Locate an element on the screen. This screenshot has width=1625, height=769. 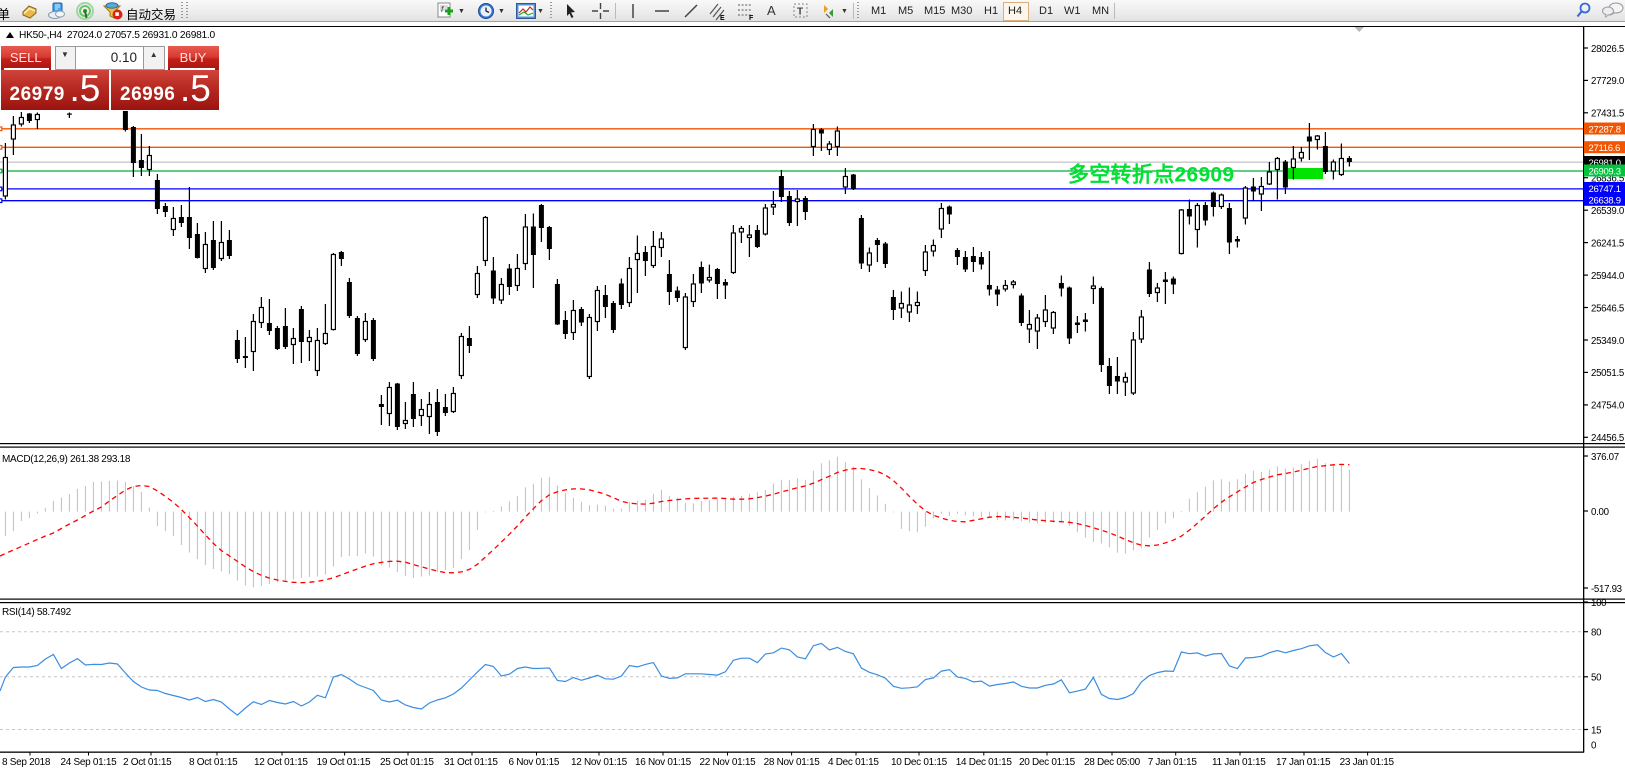
svg-text: 17 Jan 01:15 is located at coordinates (1303, 762).